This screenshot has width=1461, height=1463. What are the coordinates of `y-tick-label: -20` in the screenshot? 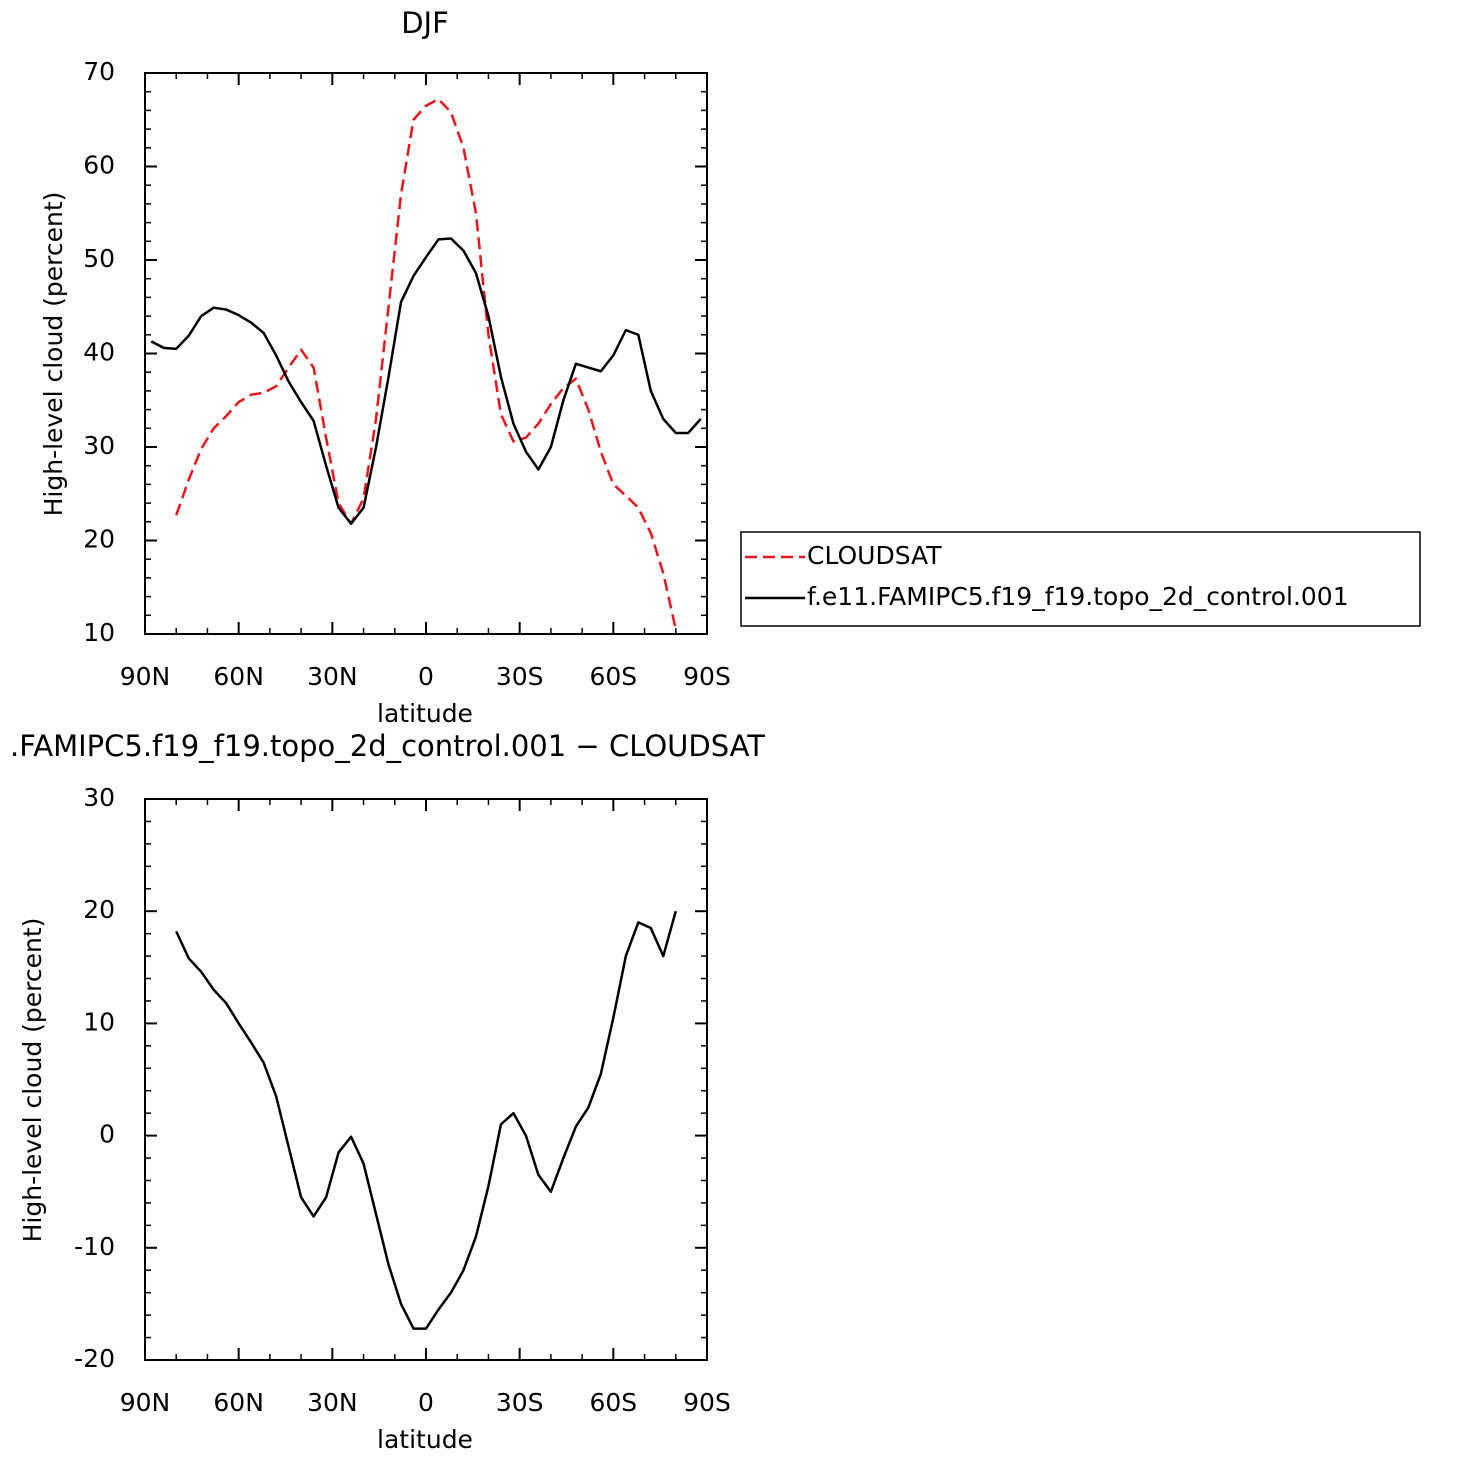 It's located at (94, 1358).